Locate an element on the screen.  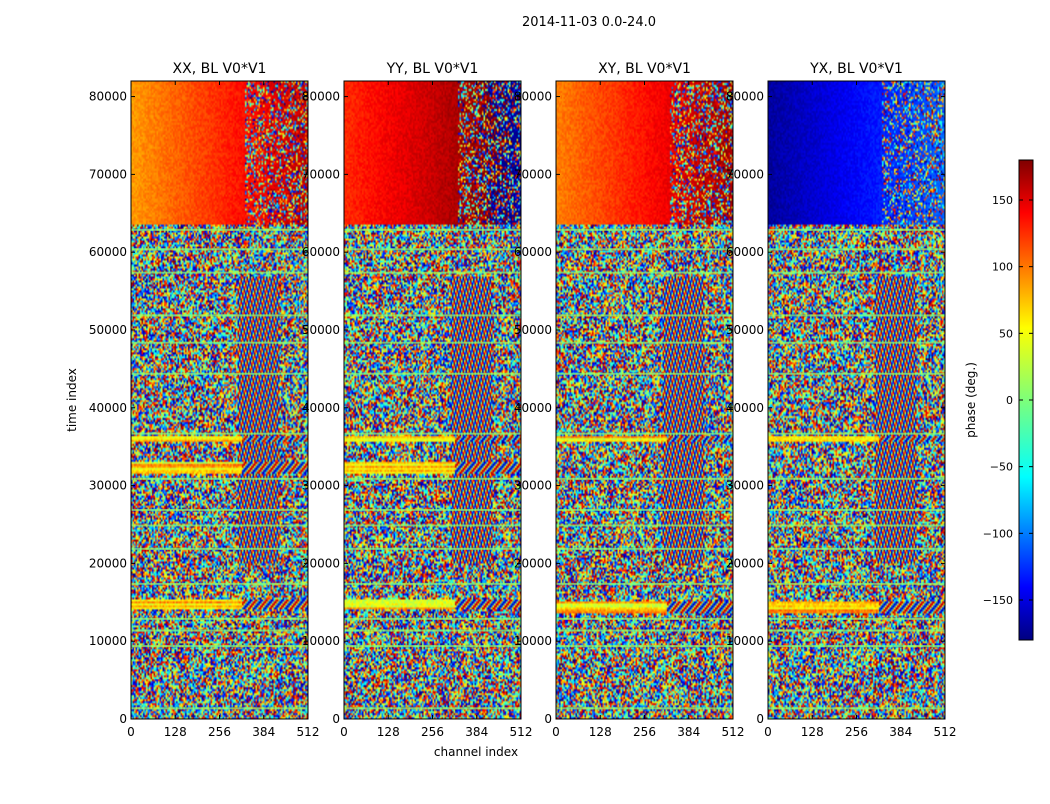
colorbar-tick-label: −150 is located at coordinates (998, 600).